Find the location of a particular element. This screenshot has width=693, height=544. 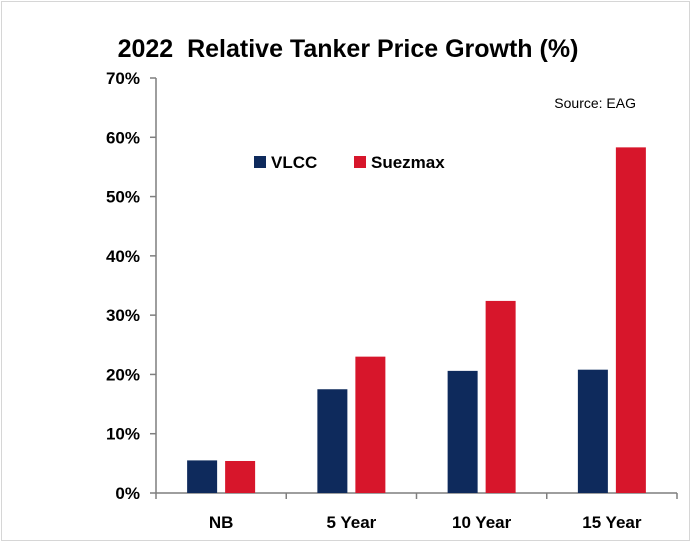

y-axis-ticks: 0% 10% 20% 30% 40% 50% 60% 70% is located at coordinates (131, 286).